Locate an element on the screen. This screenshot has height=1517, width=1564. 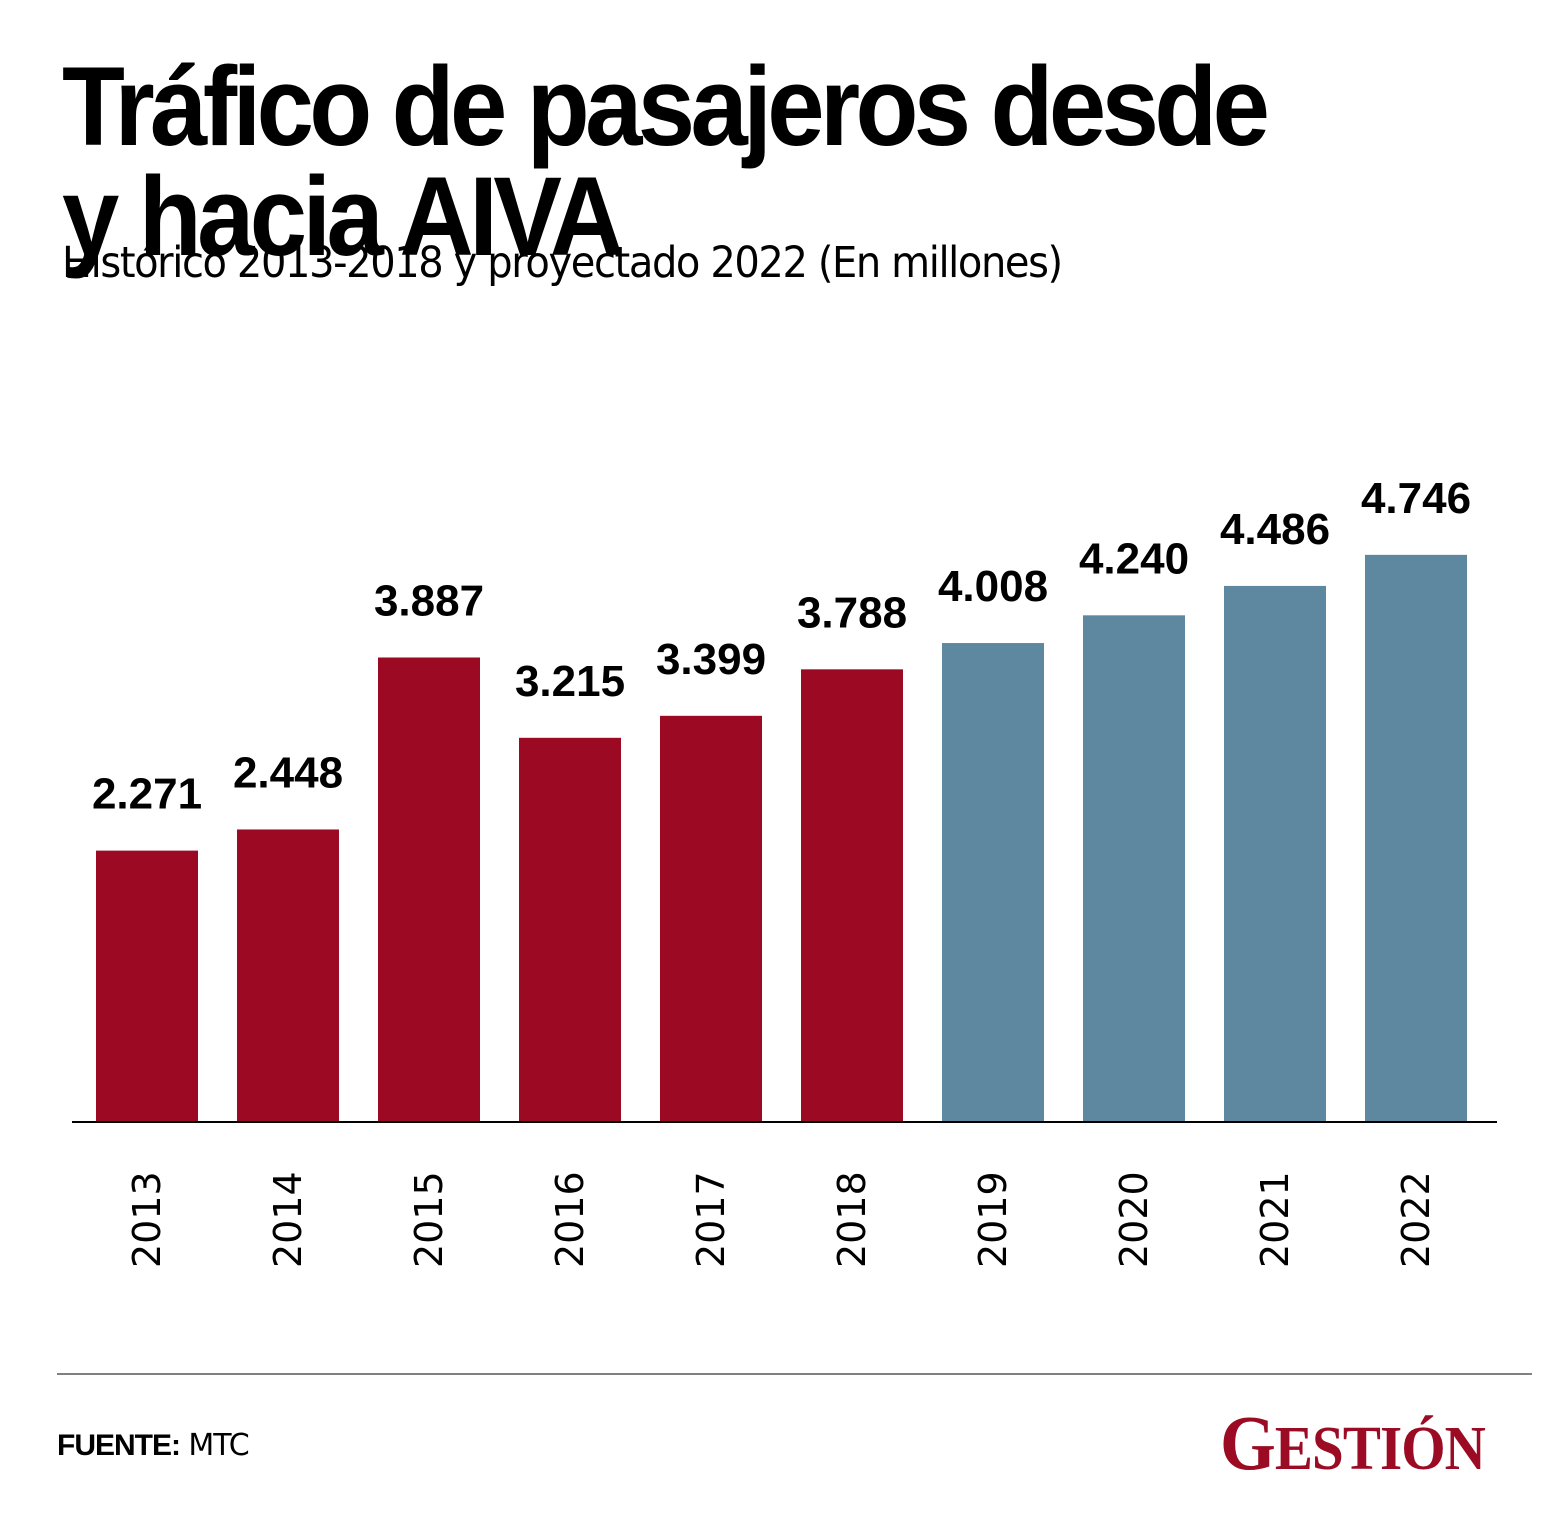
value-label-2017: 3.399 is located at coordinates (711, 659).